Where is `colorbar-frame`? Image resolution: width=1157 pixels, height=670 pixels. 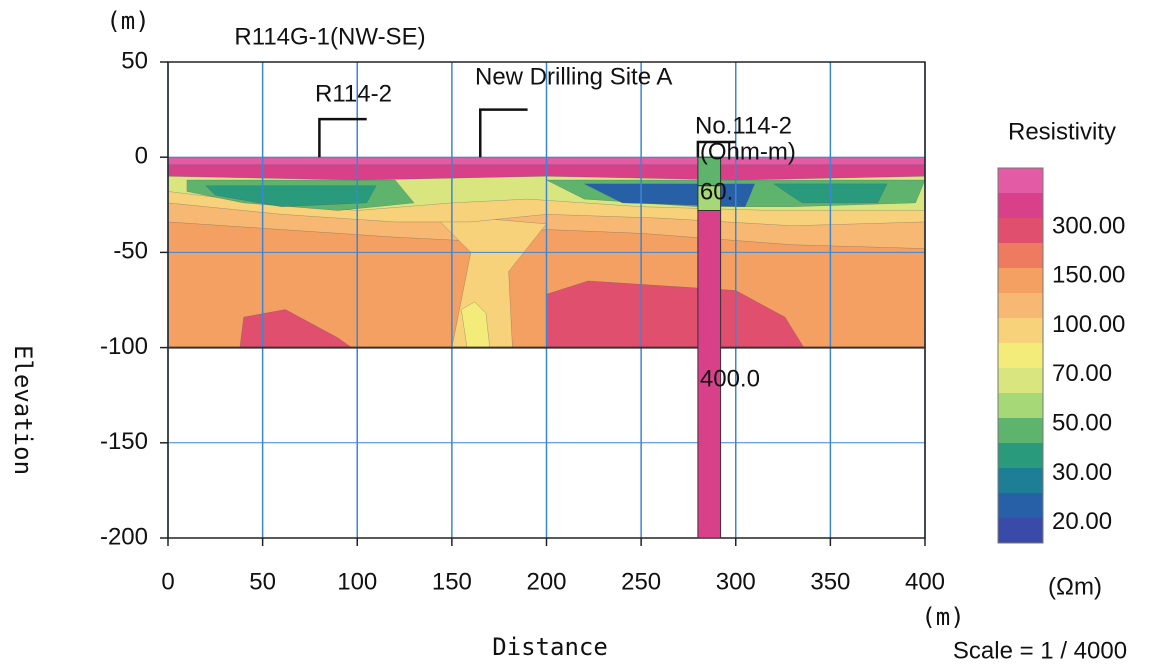 colorbar-frame is located at coordinates (1020, 355).